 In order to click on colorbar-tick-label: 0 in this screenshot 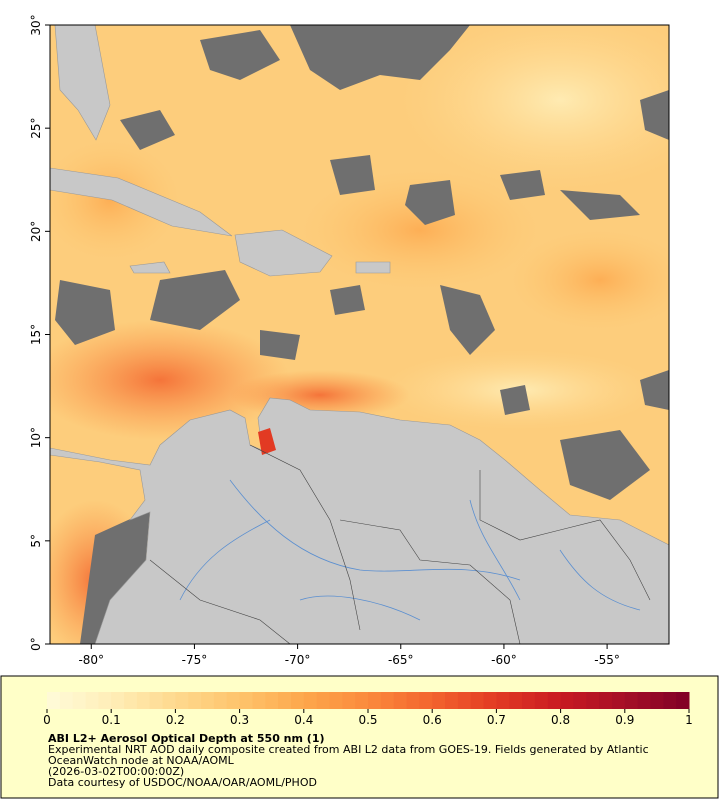, I will do `click(47, 720)`.